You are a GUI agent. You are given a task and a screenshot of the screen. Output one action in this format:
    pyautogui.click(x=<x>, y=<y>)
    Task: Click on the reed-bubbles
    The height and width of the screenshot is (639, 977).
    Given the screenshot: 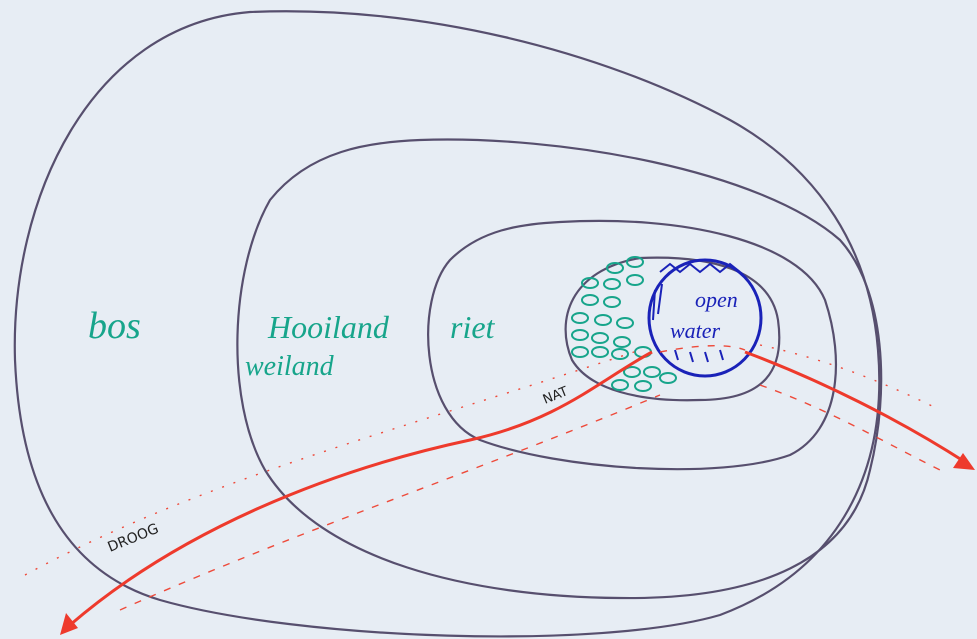 What is the action you would take?
    pyautogui.click(x=624, y=324)
    